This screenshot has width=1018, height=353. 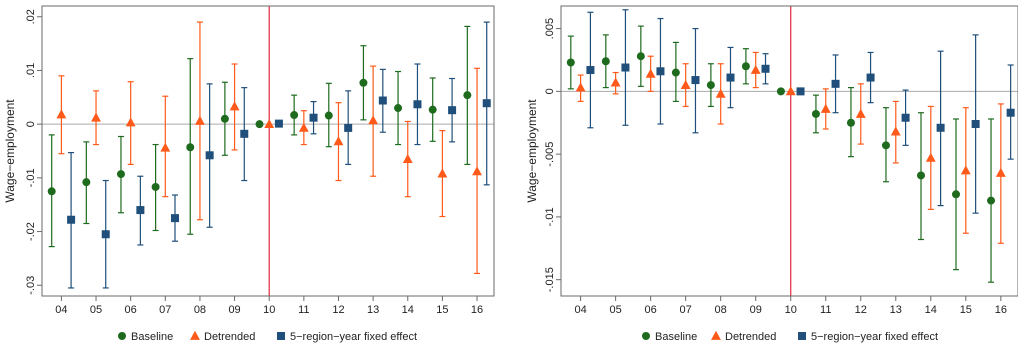 What do you see at coordinates (31, 285) in the screenshot?
I see `y-tick-label: -.03` at bounding box center [31, 285].